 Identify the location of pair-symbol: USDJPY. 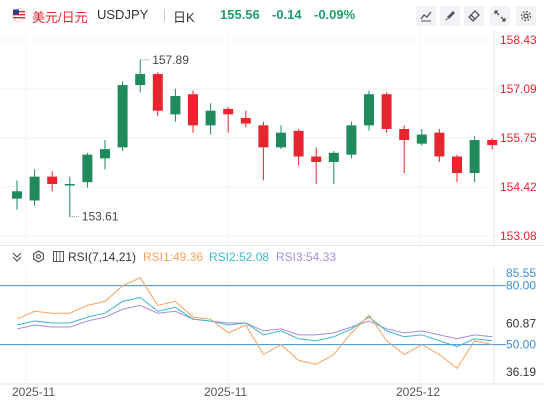
(123, 14).